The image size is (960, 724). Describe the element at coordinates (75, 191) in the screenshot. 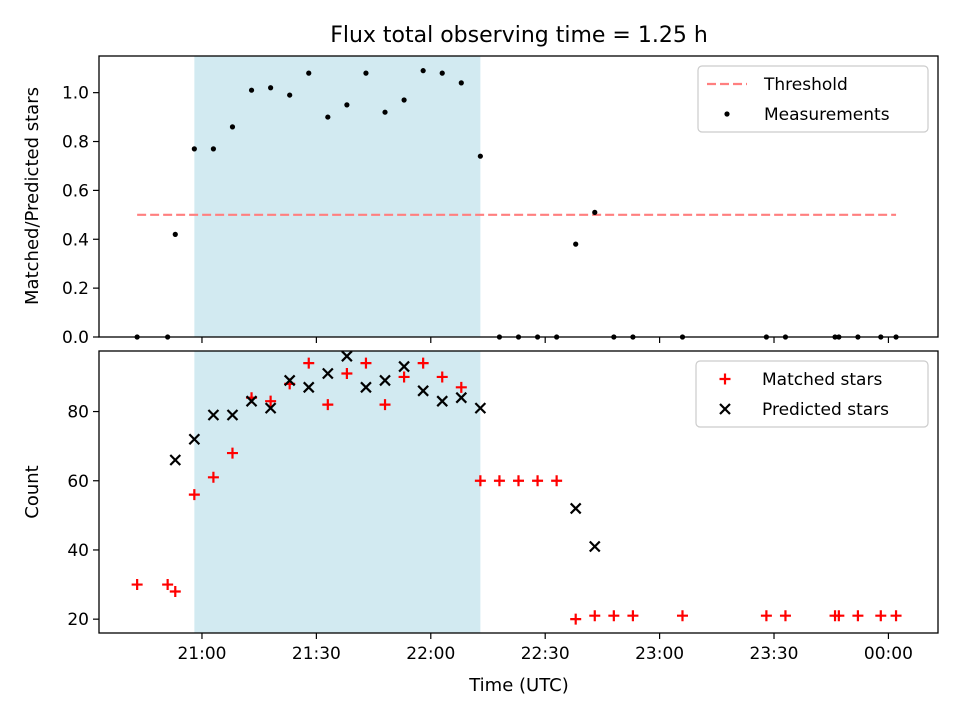

I see `y-tick-label: 0.6` at that location.